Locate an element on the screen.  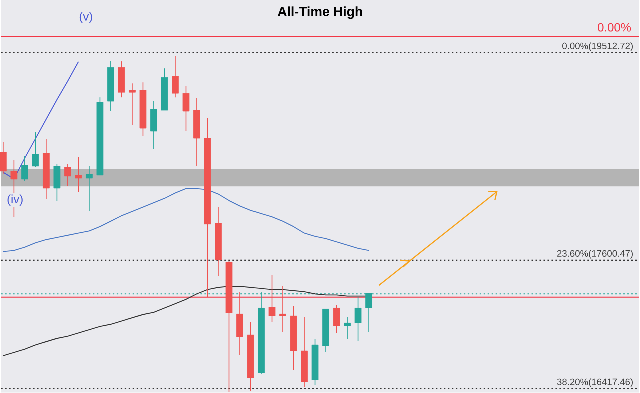
ref-line-label: 23.60%(17600.47) is located at coordinates (595, 254).